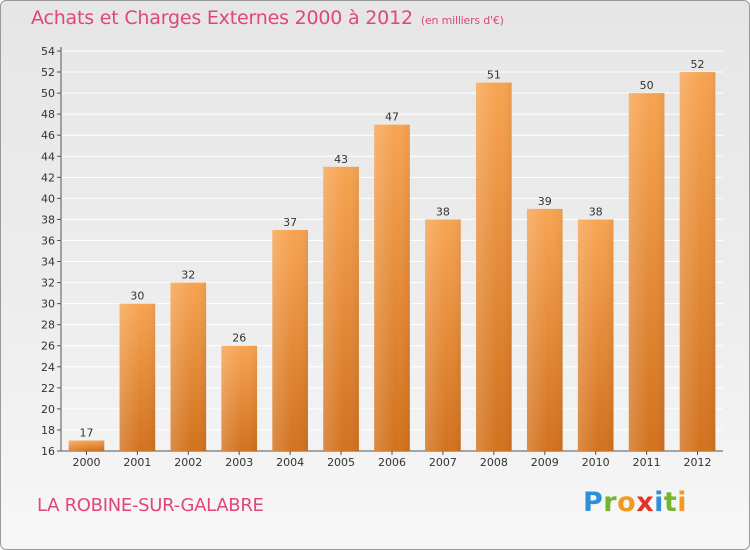 This screenshot has width=750, height=550. Describe the element at coordinates (593, 502) in the screenshot. I see `logo-letter: P` at that location.